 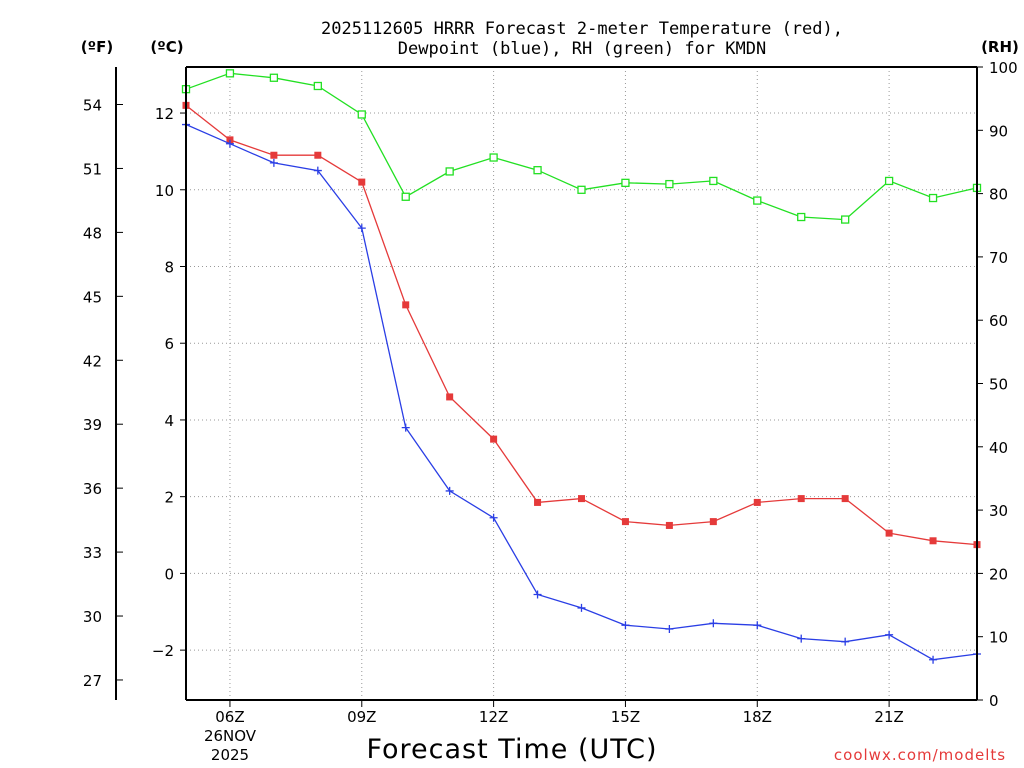 What do you see at coordinates (998, 511) in the screenshot?
I see `rh-tick-label: 30` at bounding box center [998, 511].